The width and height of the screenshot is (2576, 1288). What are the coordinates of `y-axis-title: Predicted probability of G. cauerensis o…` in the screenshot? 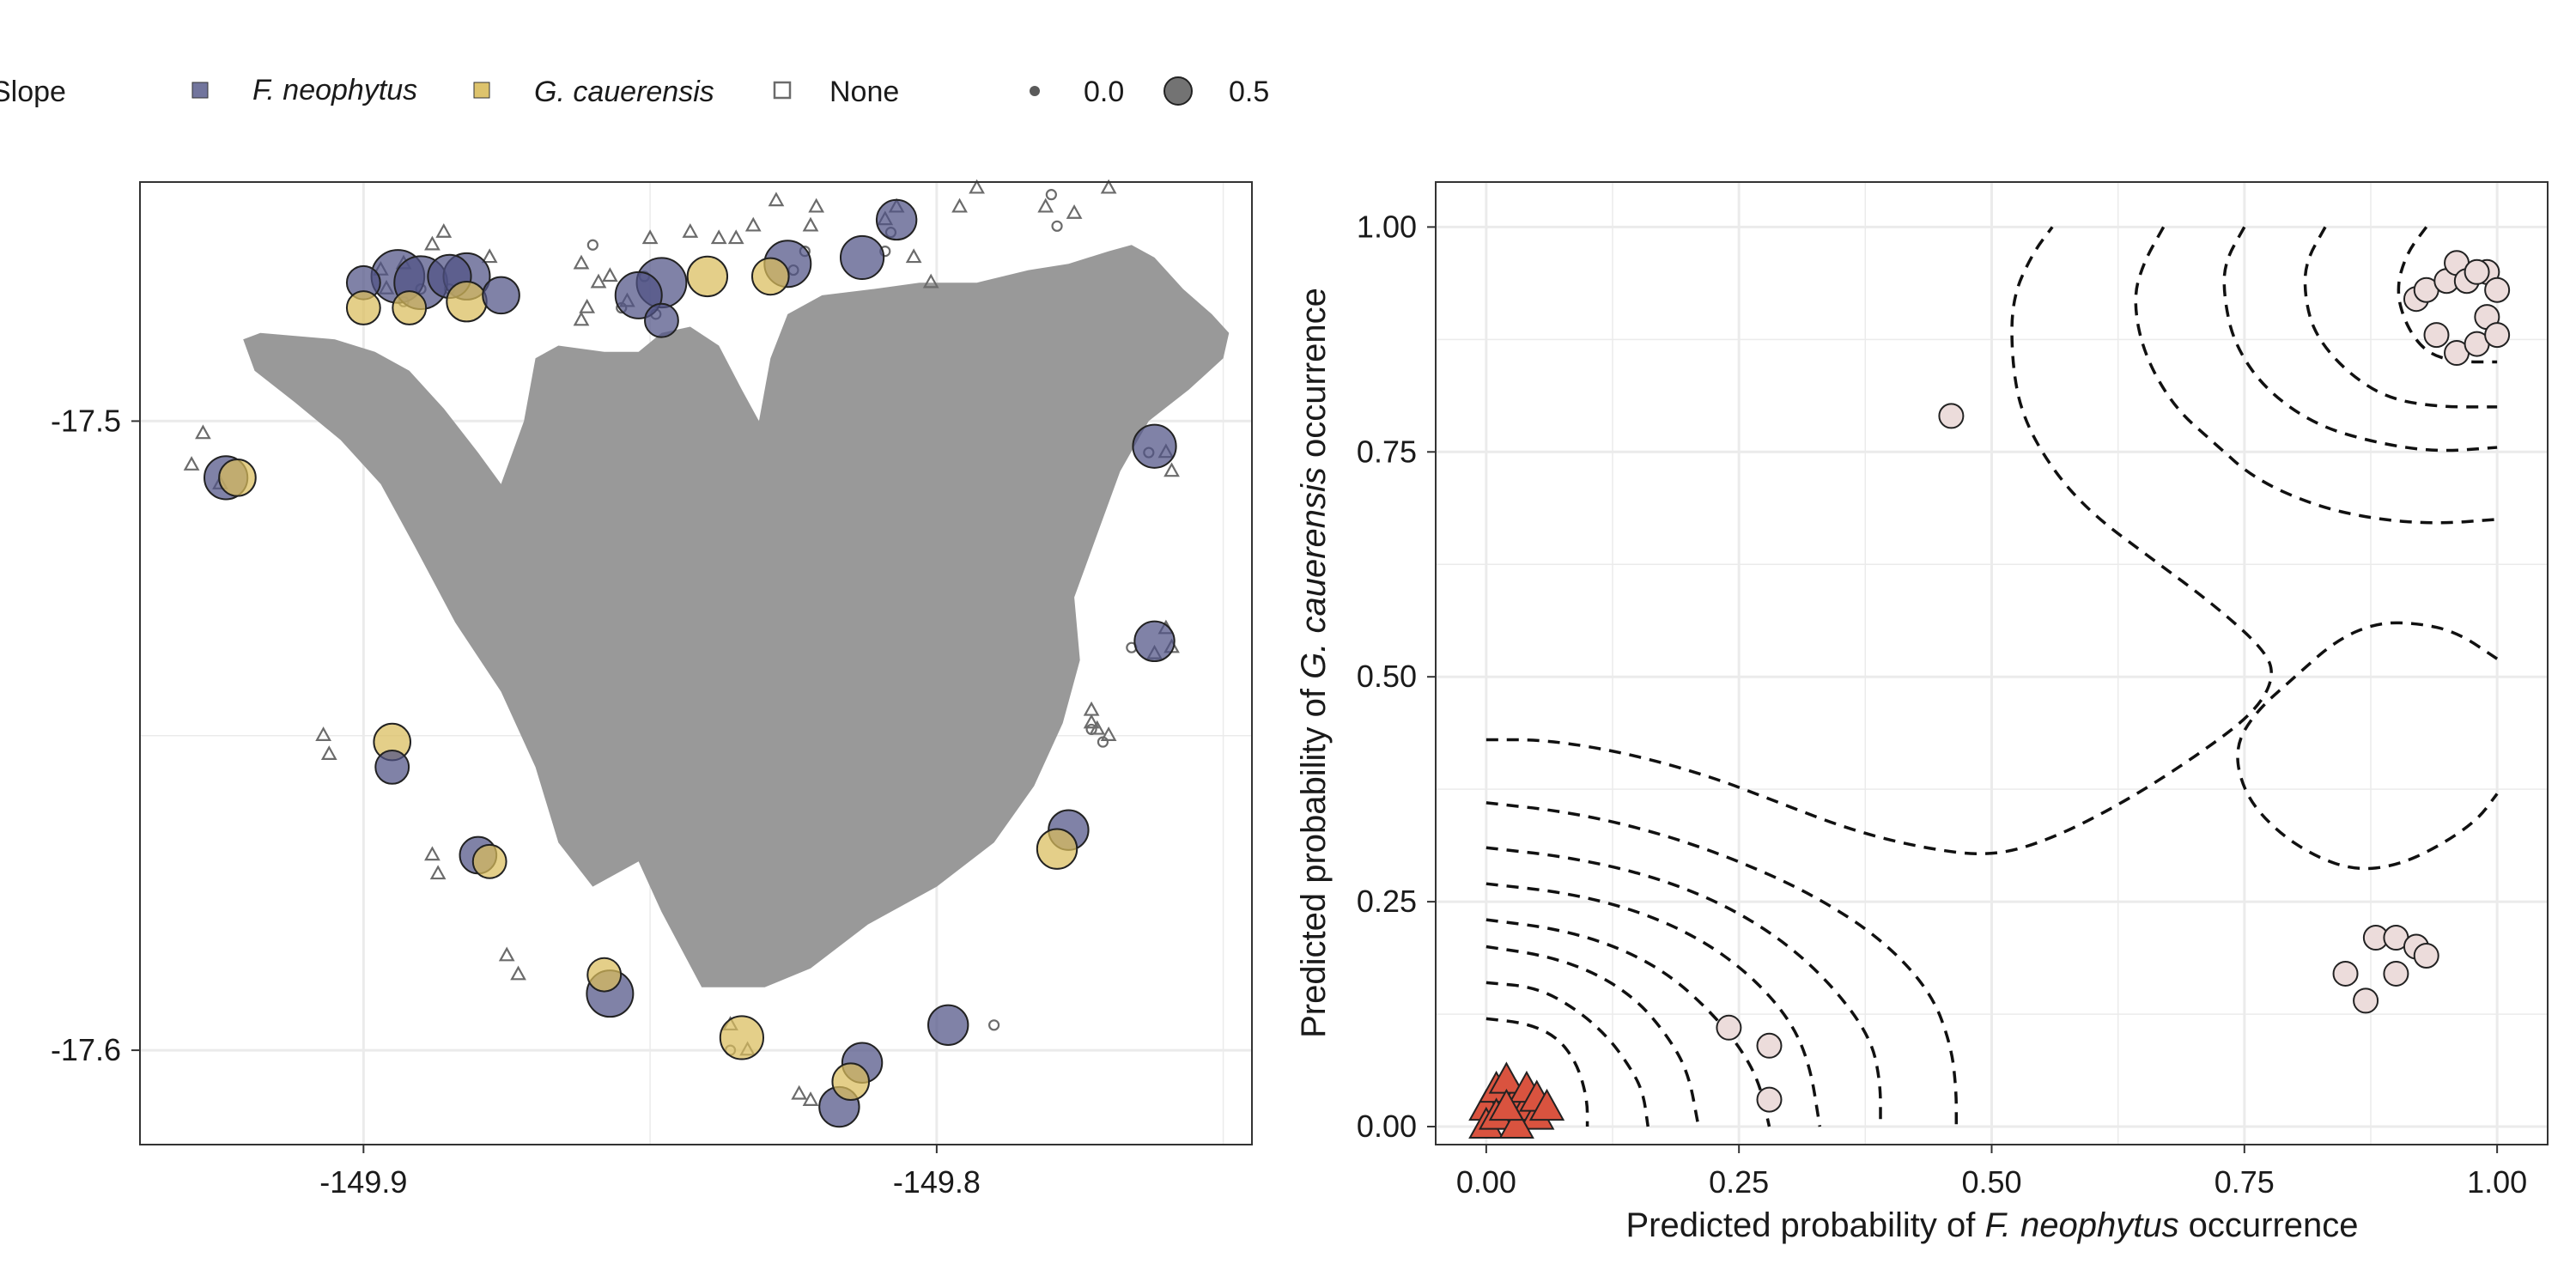 It's located at (1314, 663).